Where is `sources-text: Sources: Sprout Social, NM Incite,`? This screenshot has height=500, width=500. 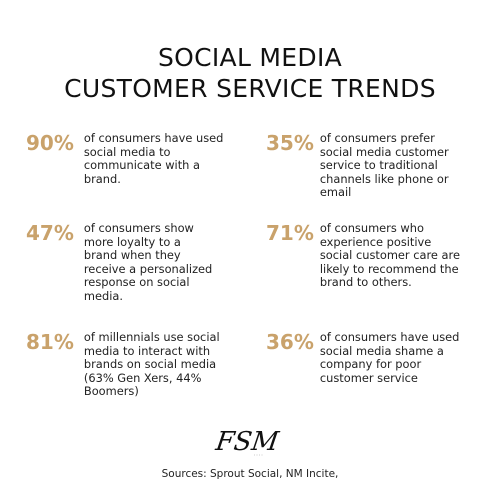
sources-text: Sources: Sprout Social, NM Incite, is located at coordinates (250, 474).